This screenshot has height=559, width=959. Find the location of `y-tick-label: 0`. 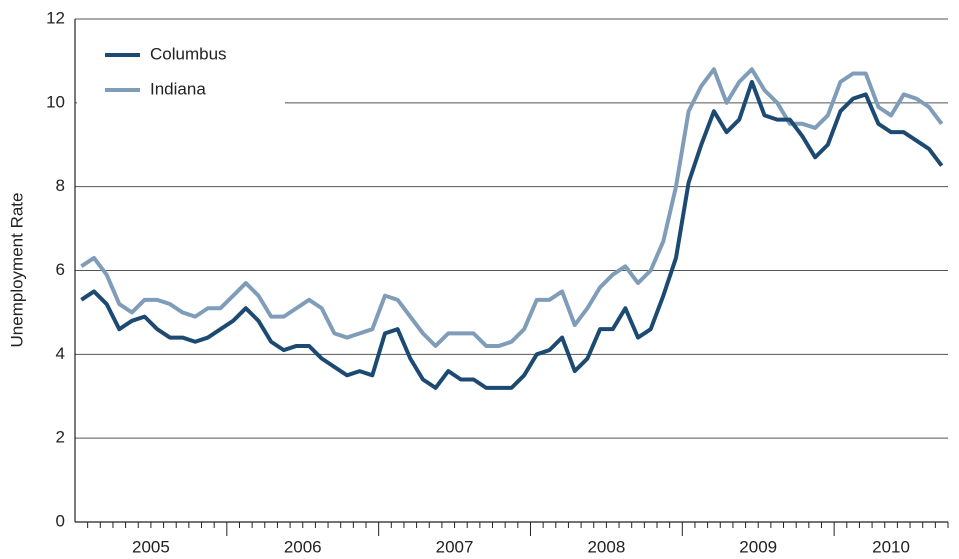

y-tick-label: 0 is located at coordinates (60, 520).